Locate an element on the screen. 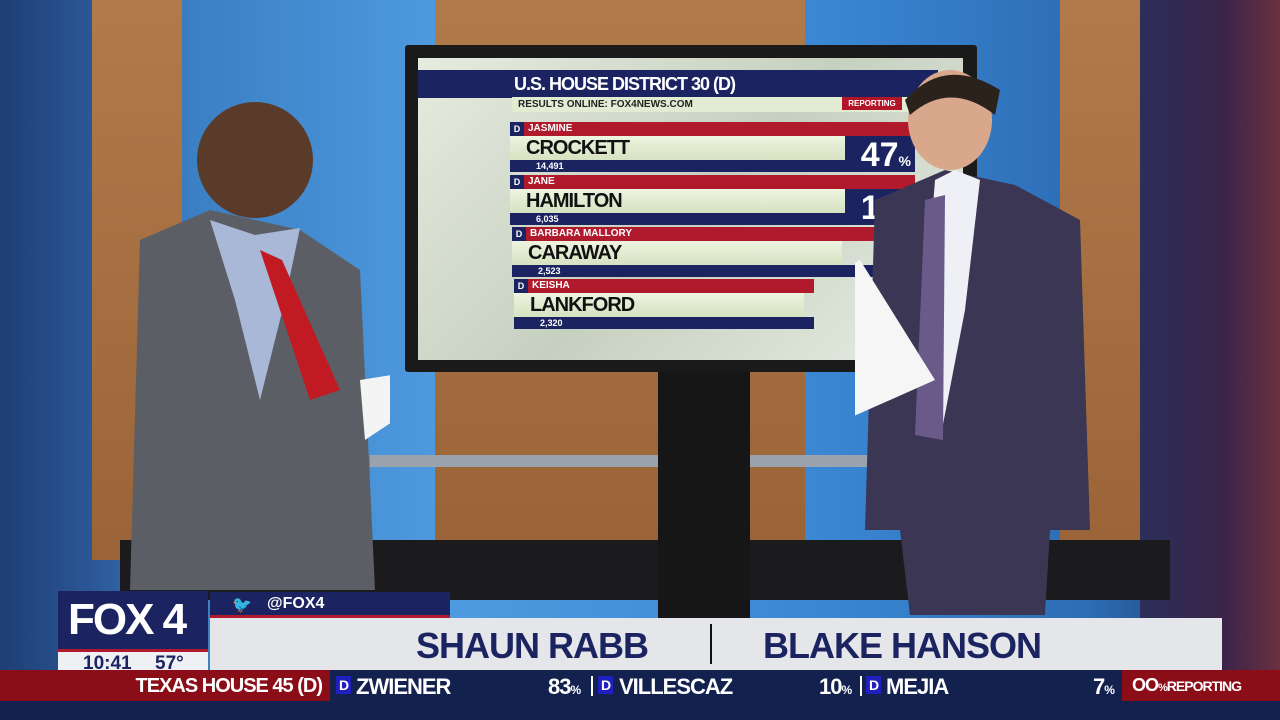 This screenshot has height=720, width=1280. ticker-candidate: ZWIENER is located at coordinates (403, 686).